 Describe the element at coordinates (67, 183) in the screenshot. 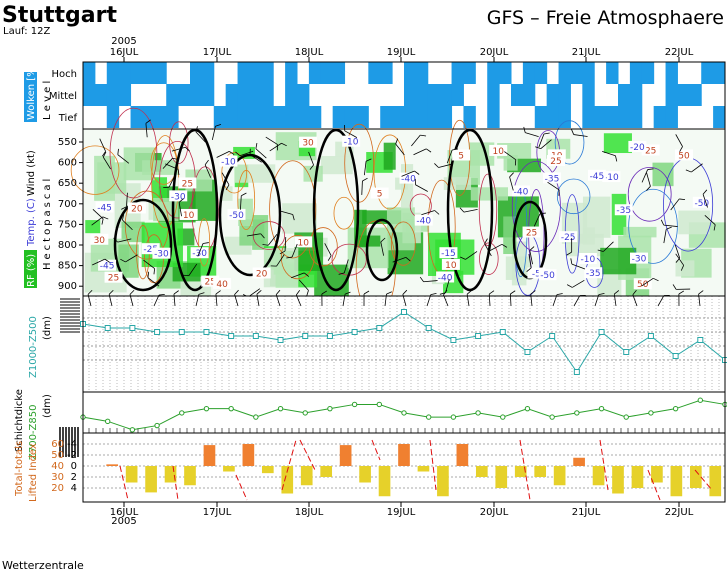

I see `hpa-tick-label: 650` at that location.